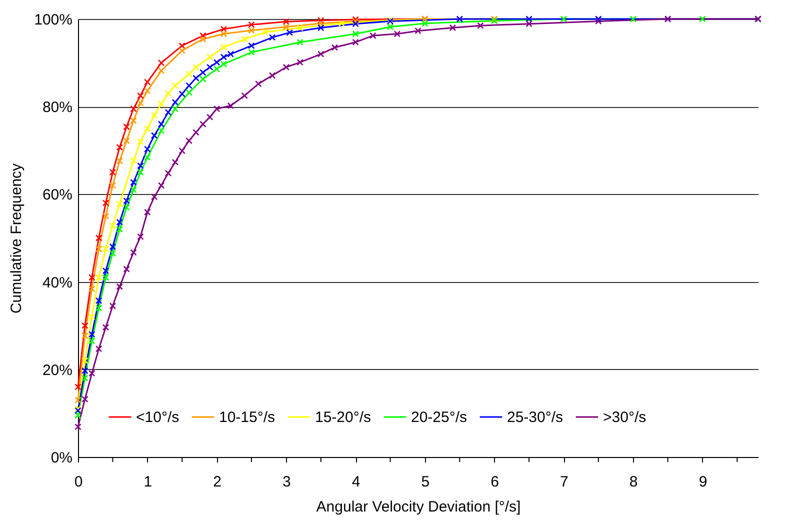 The height and width of the screenshot is (524, 790). I want to click on legend-label: 15-20°/s, so click(343, 417).